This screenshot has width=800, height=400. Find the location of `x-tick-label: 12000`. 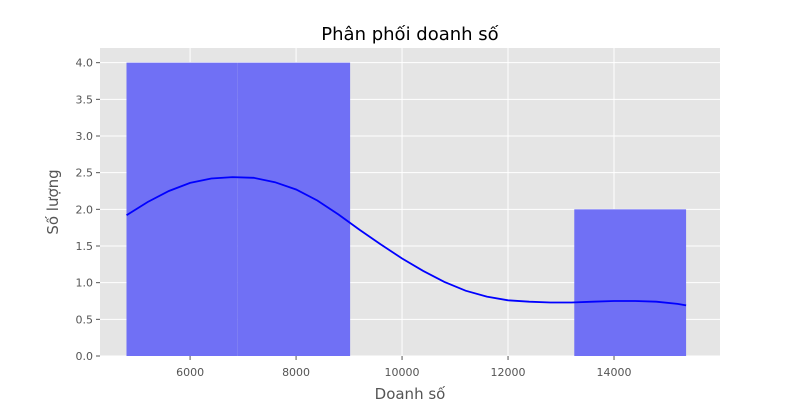

x-tick-label: 12000 is located at coordinates (508, 372).